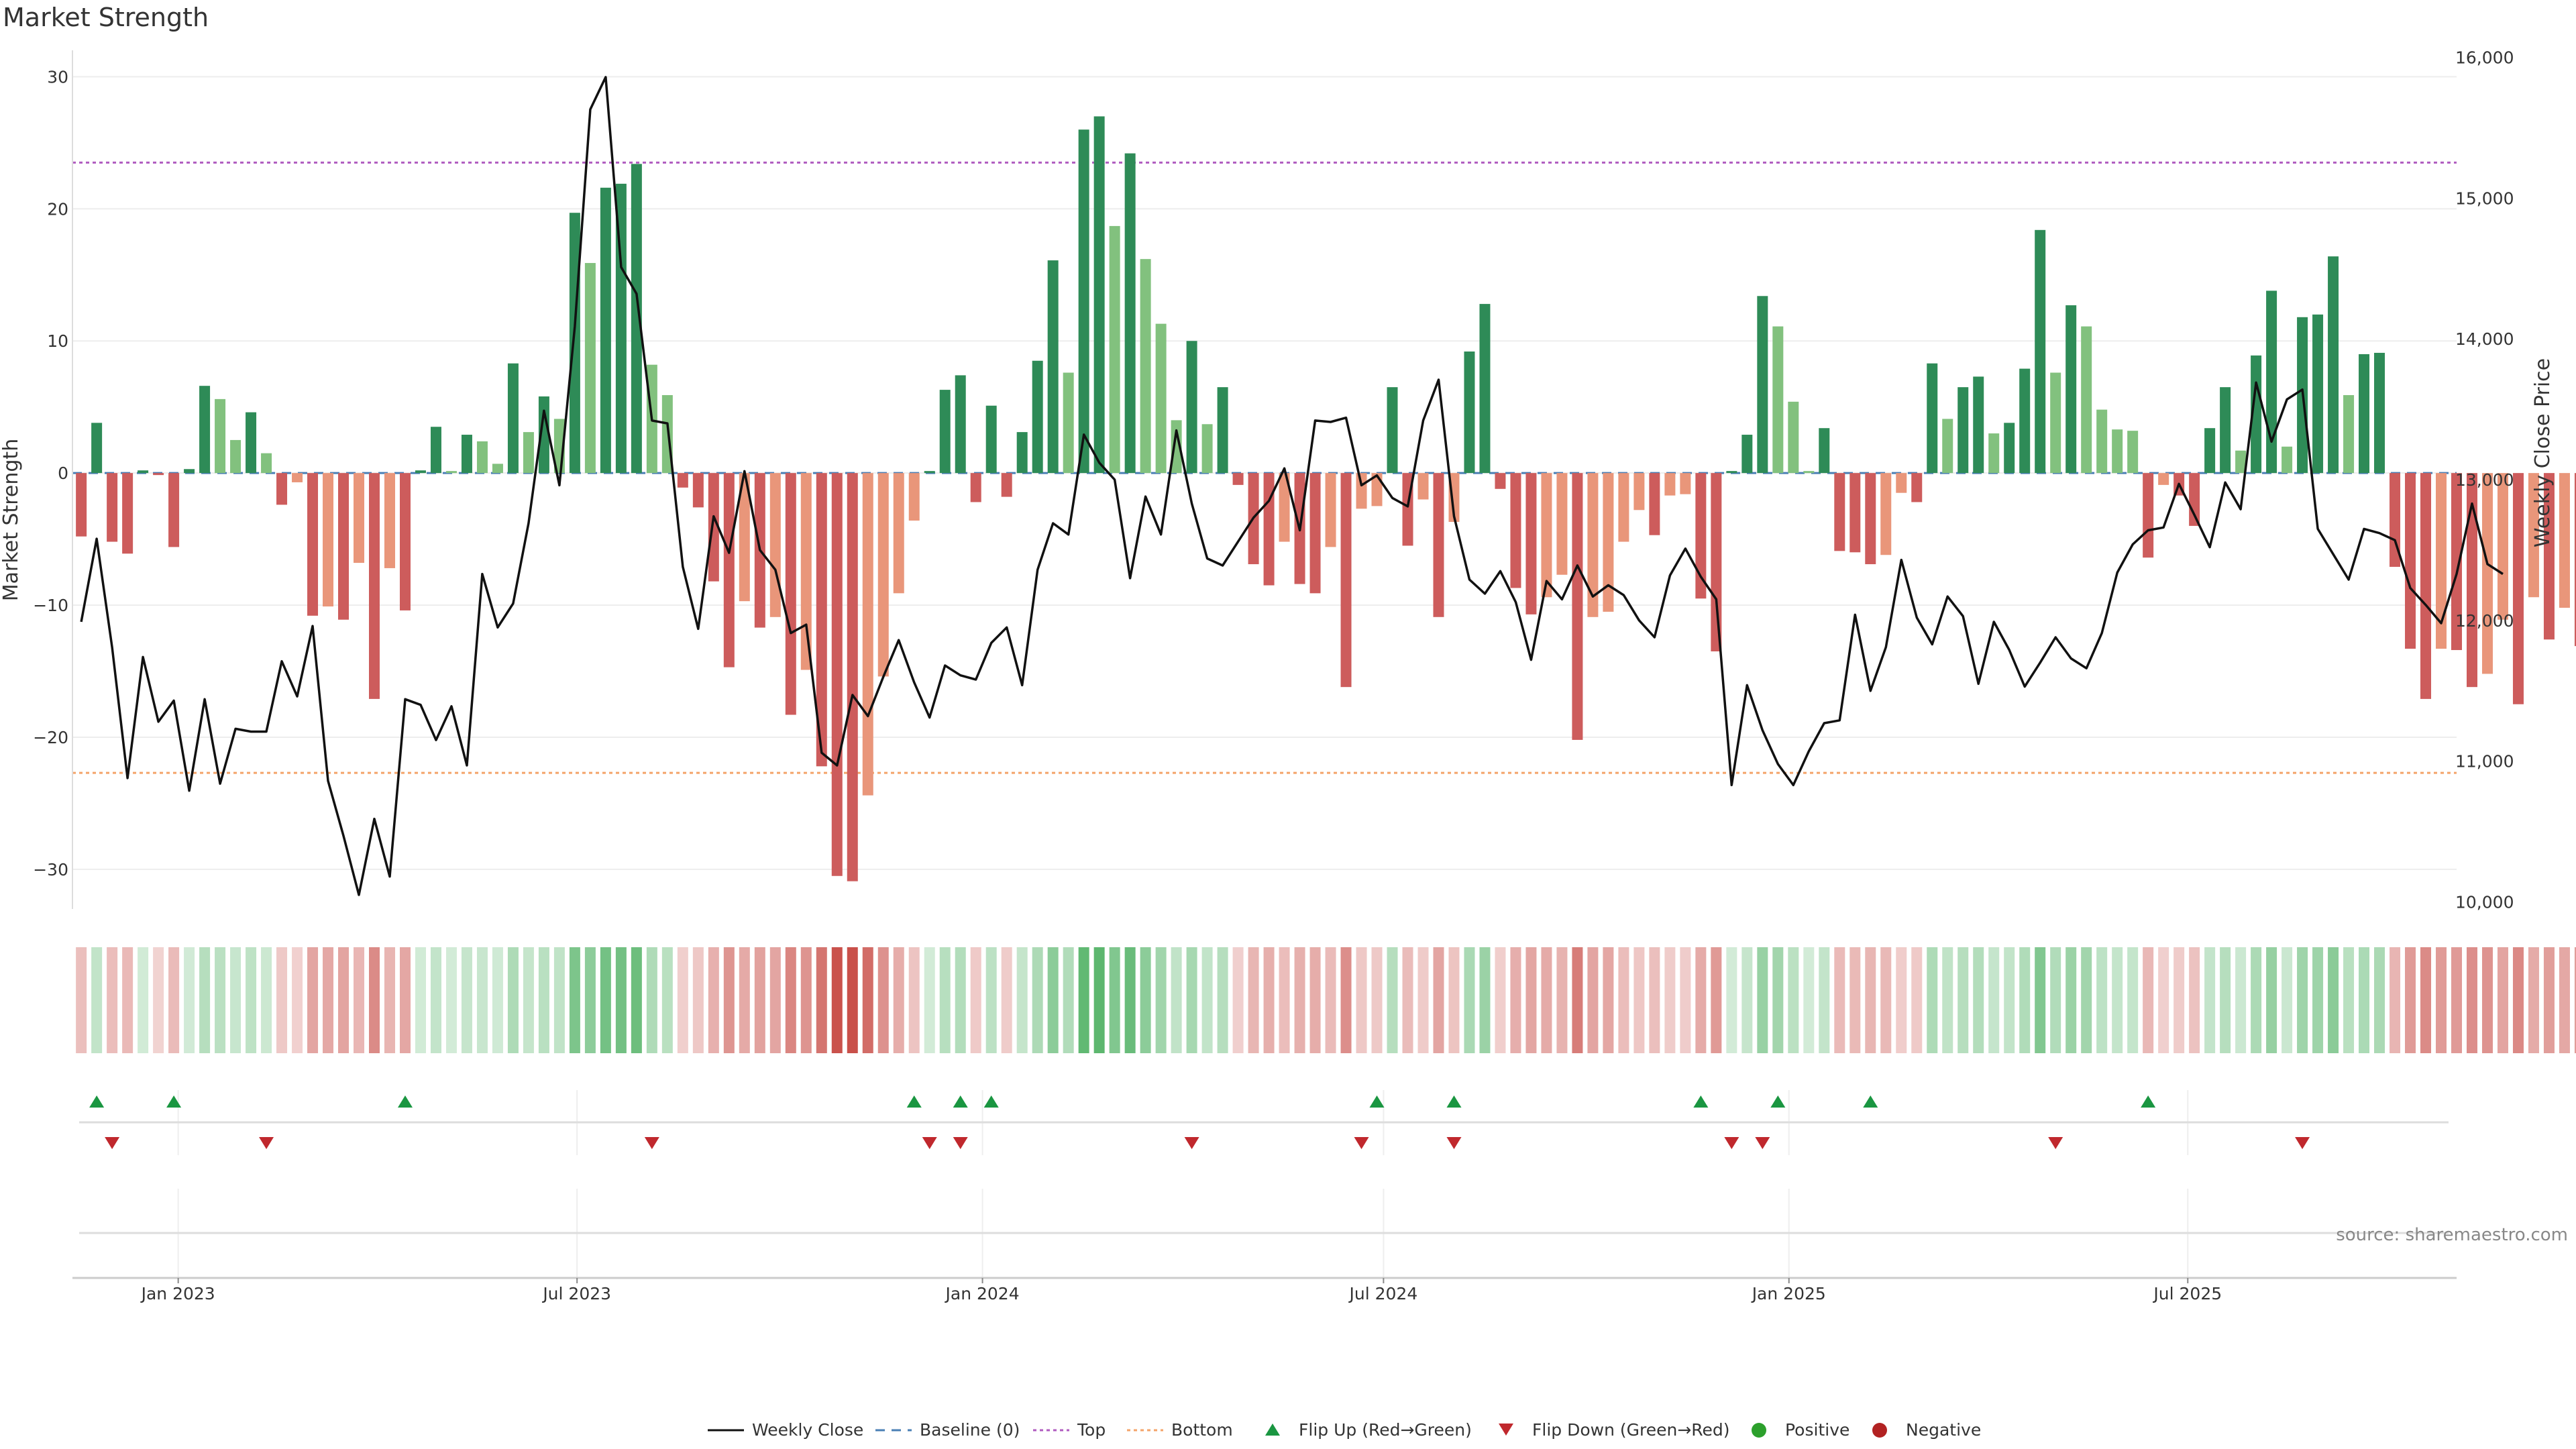 The image size is (2576, 1449). Describe the element at coordinates (2484, 902) in the screenshot. I see `y2-tick-label: 10,000` at that location.